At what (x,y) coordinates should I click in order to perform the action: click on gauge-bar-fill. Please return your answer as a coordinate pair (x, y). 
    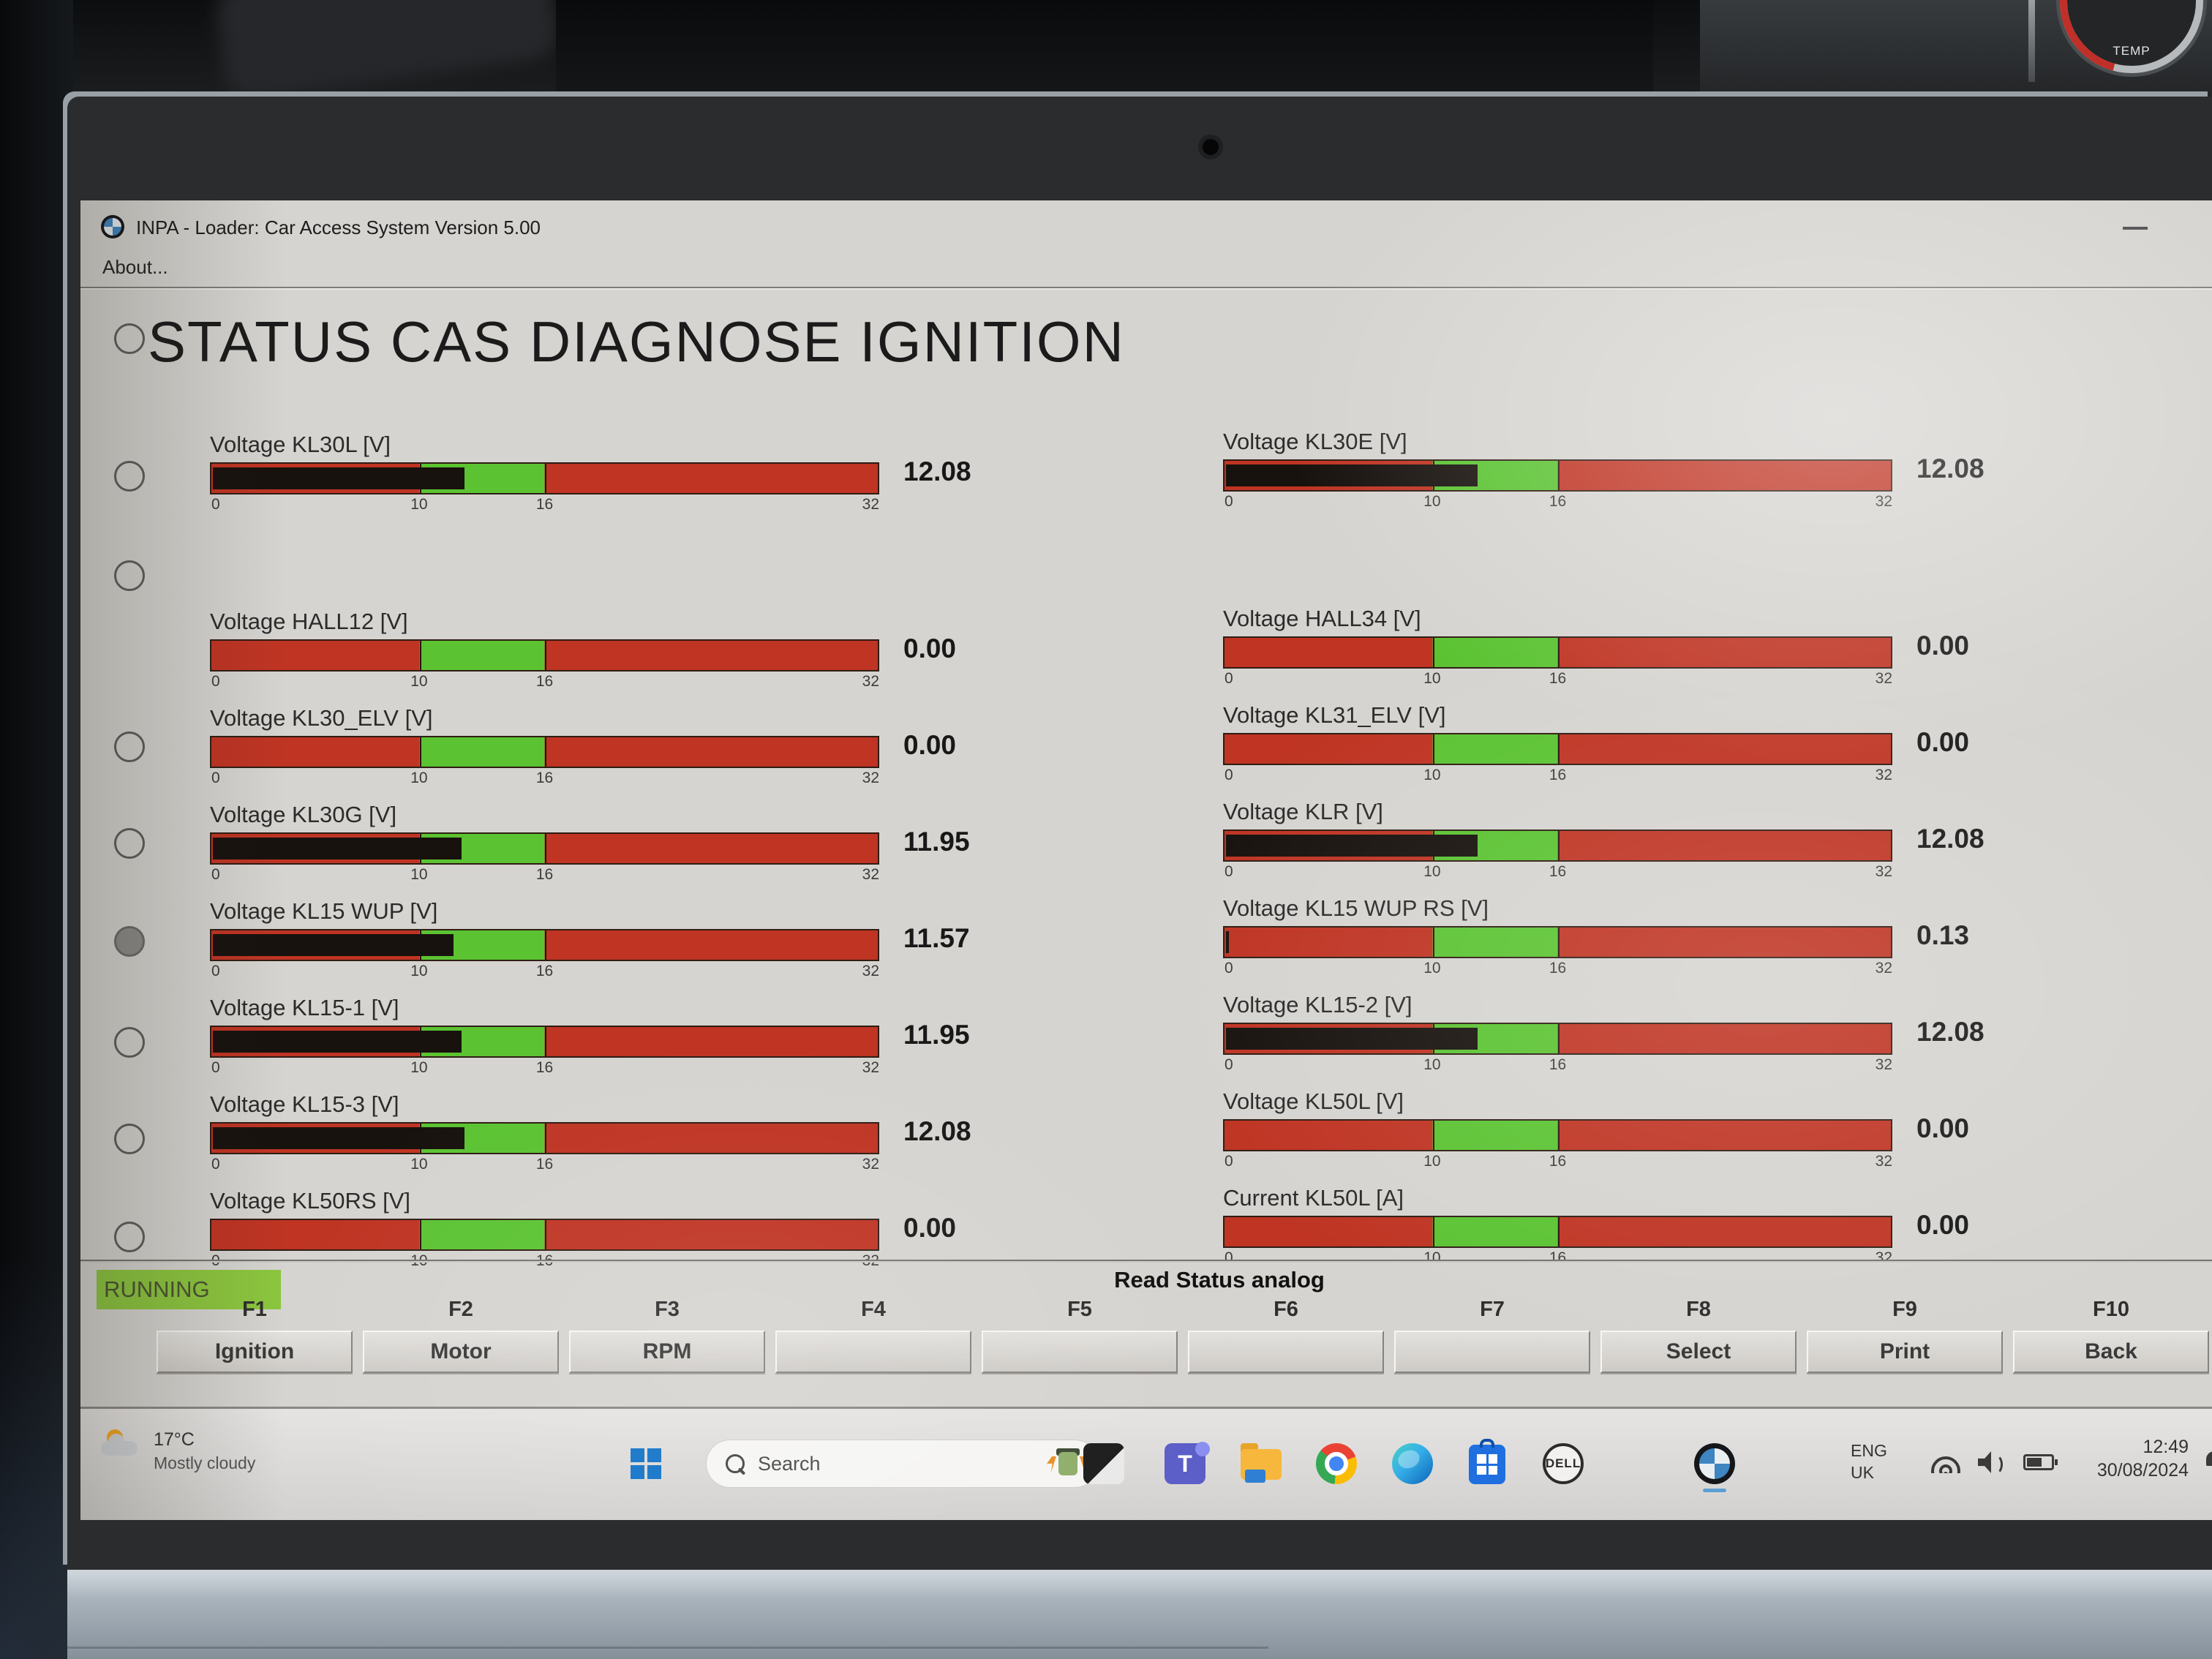
    Looking at the image, I should click on (1352, 846).